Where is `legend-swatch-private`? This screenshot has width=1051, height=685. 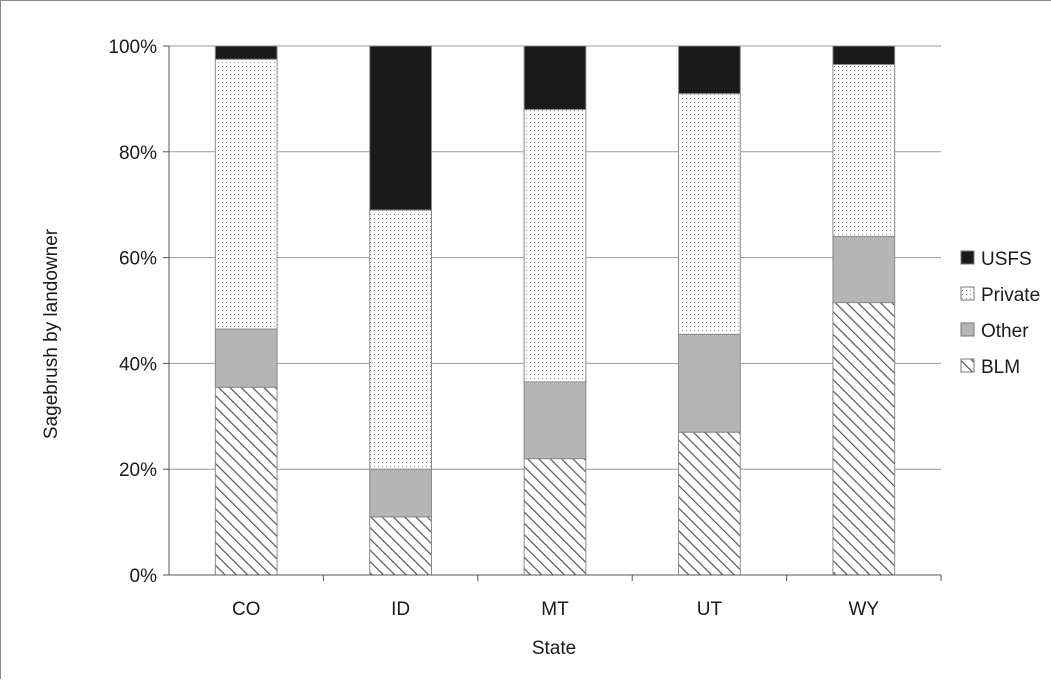 legend-swatch-private is located at coordinates (967, 293).